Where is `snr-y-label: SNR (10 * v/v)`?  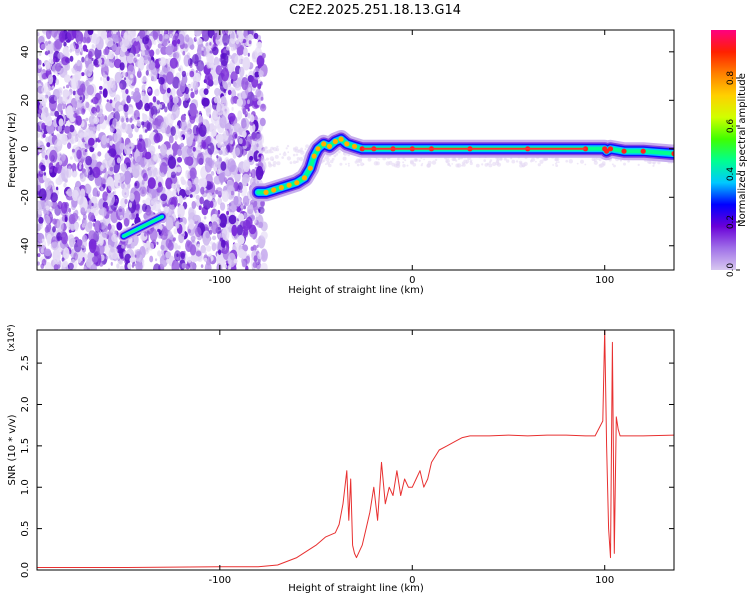 snr-y-label: SNR (10 * v/v) is located at coordinates (12, 449).